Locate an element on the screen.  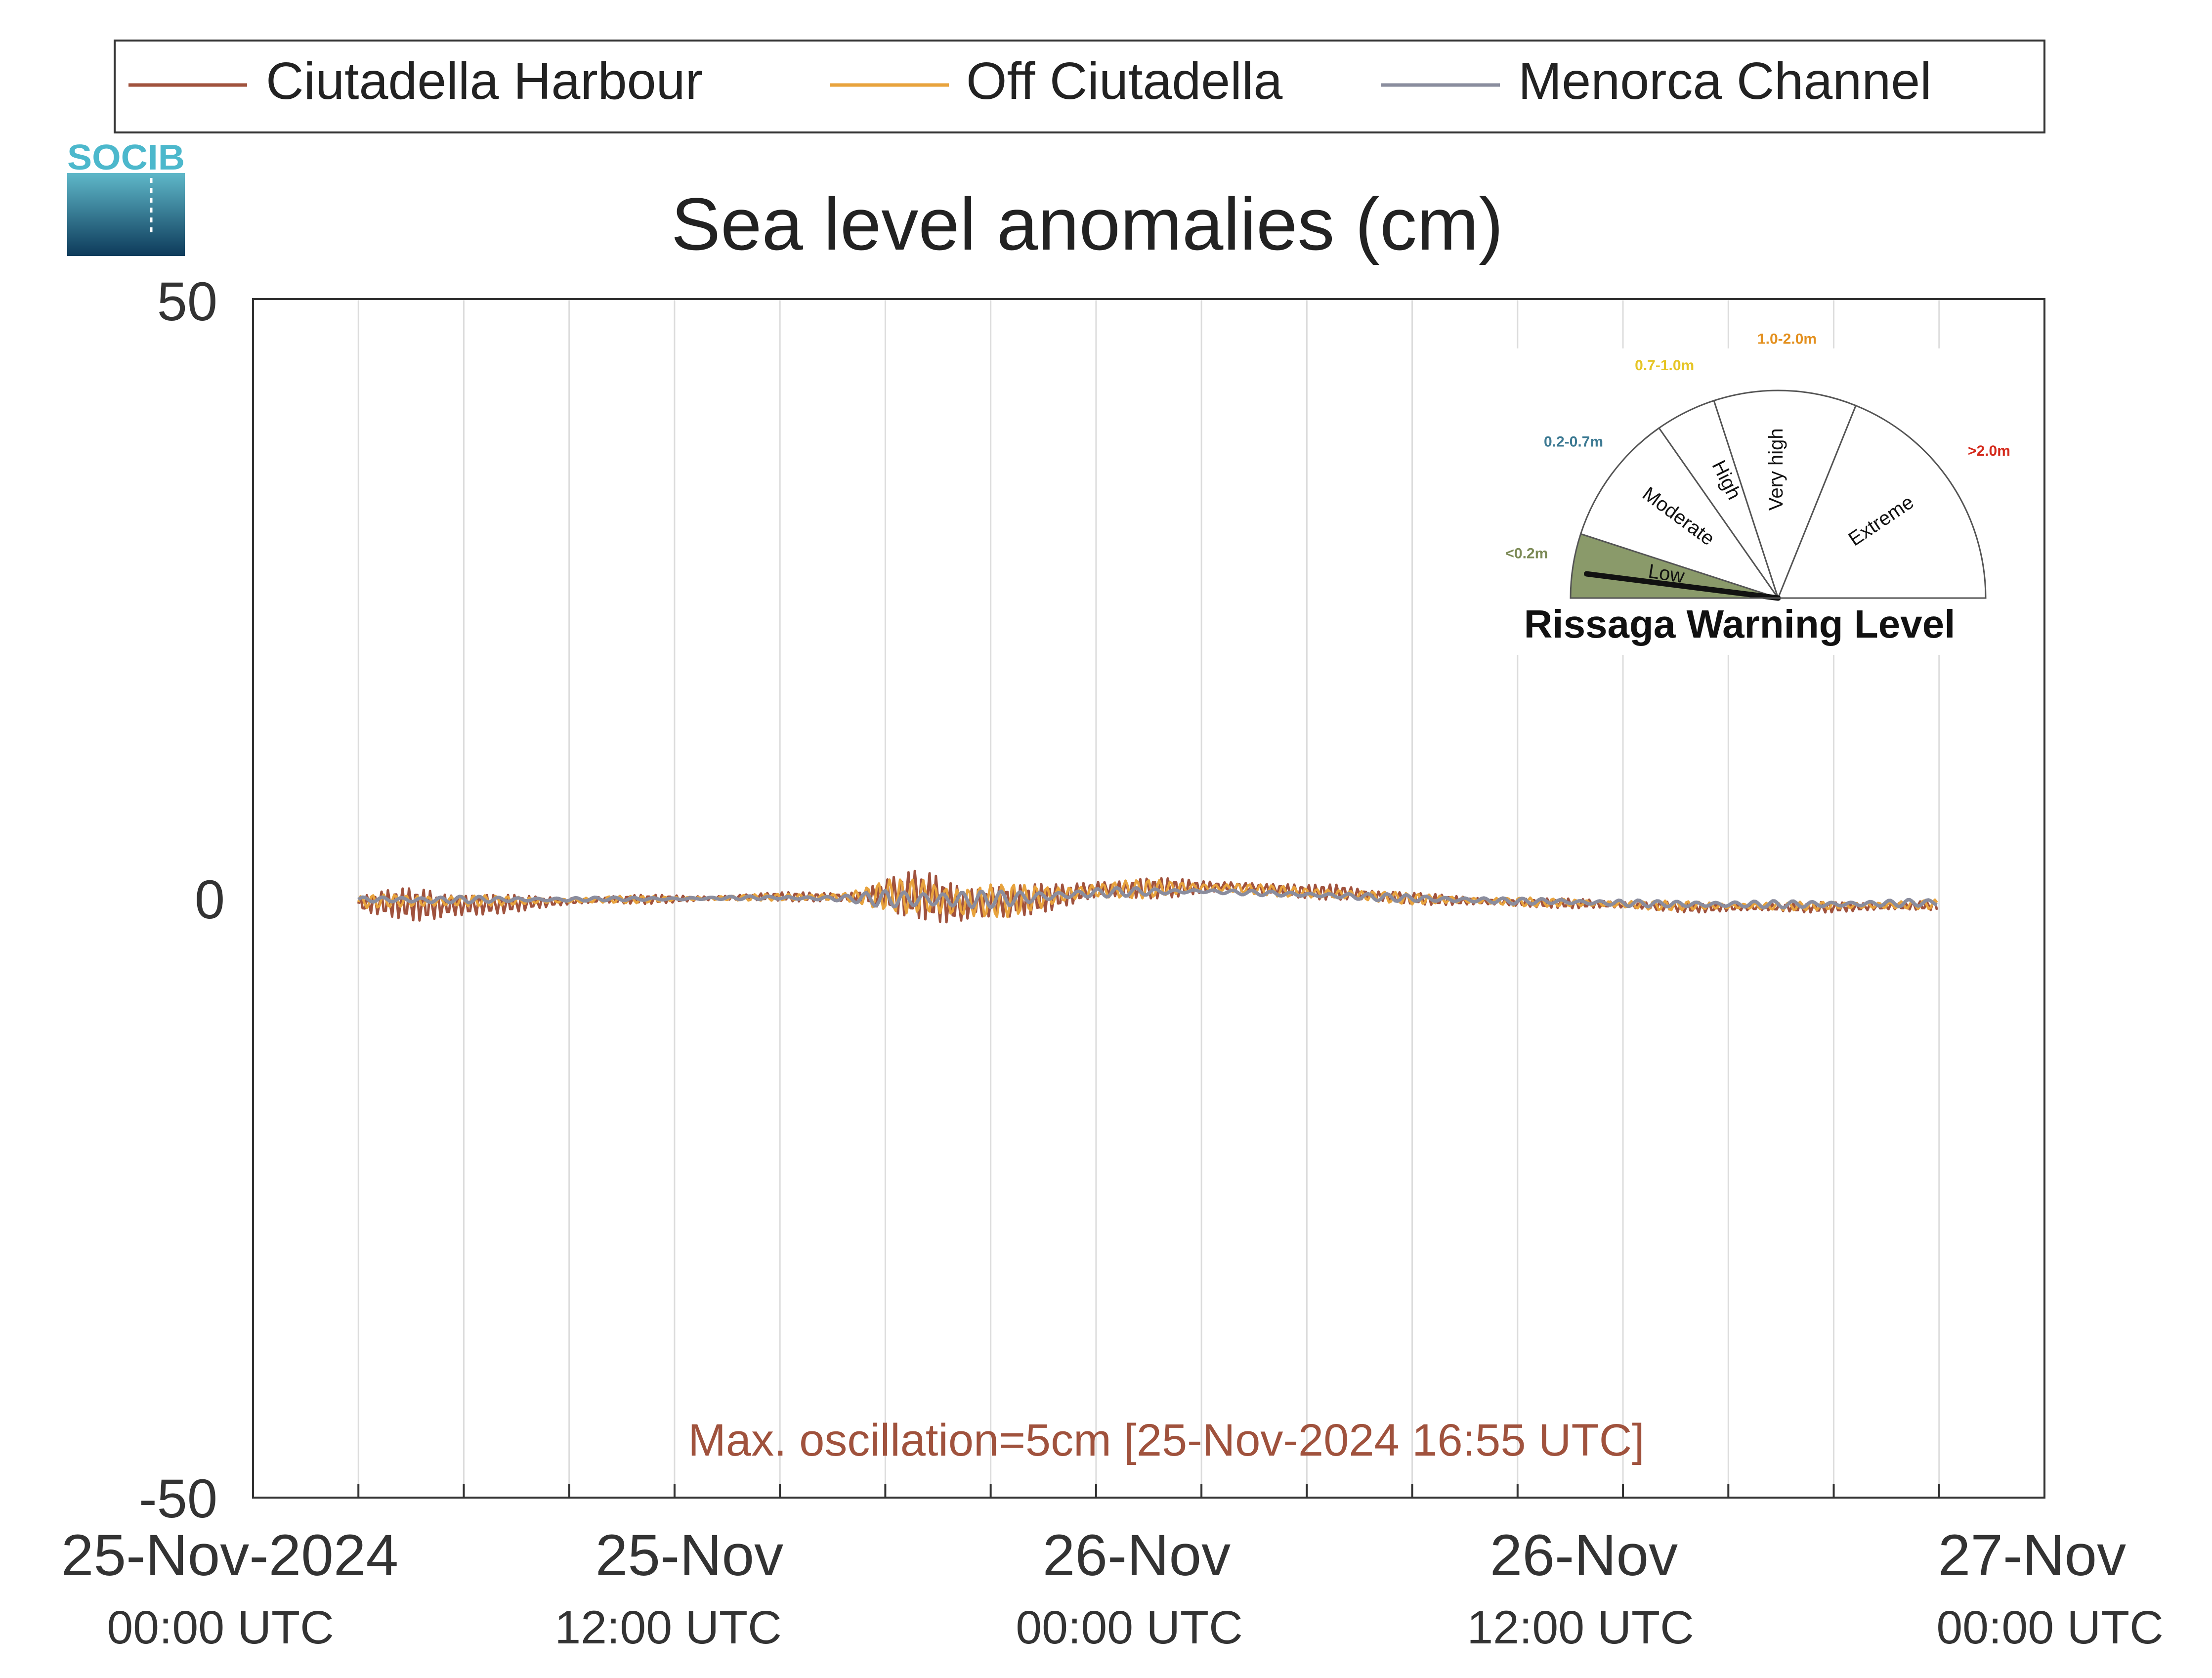
y-tick-label: 50 is located at coordinates (187, 301).